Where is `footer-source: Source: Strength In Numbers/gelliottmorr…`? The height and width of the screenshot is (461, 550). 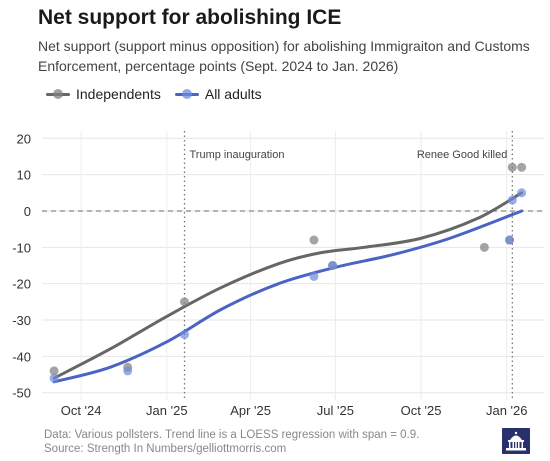
footer-source: Source: Strength In Numbers/gelliottmorr… is located at coordinates (165, 449).